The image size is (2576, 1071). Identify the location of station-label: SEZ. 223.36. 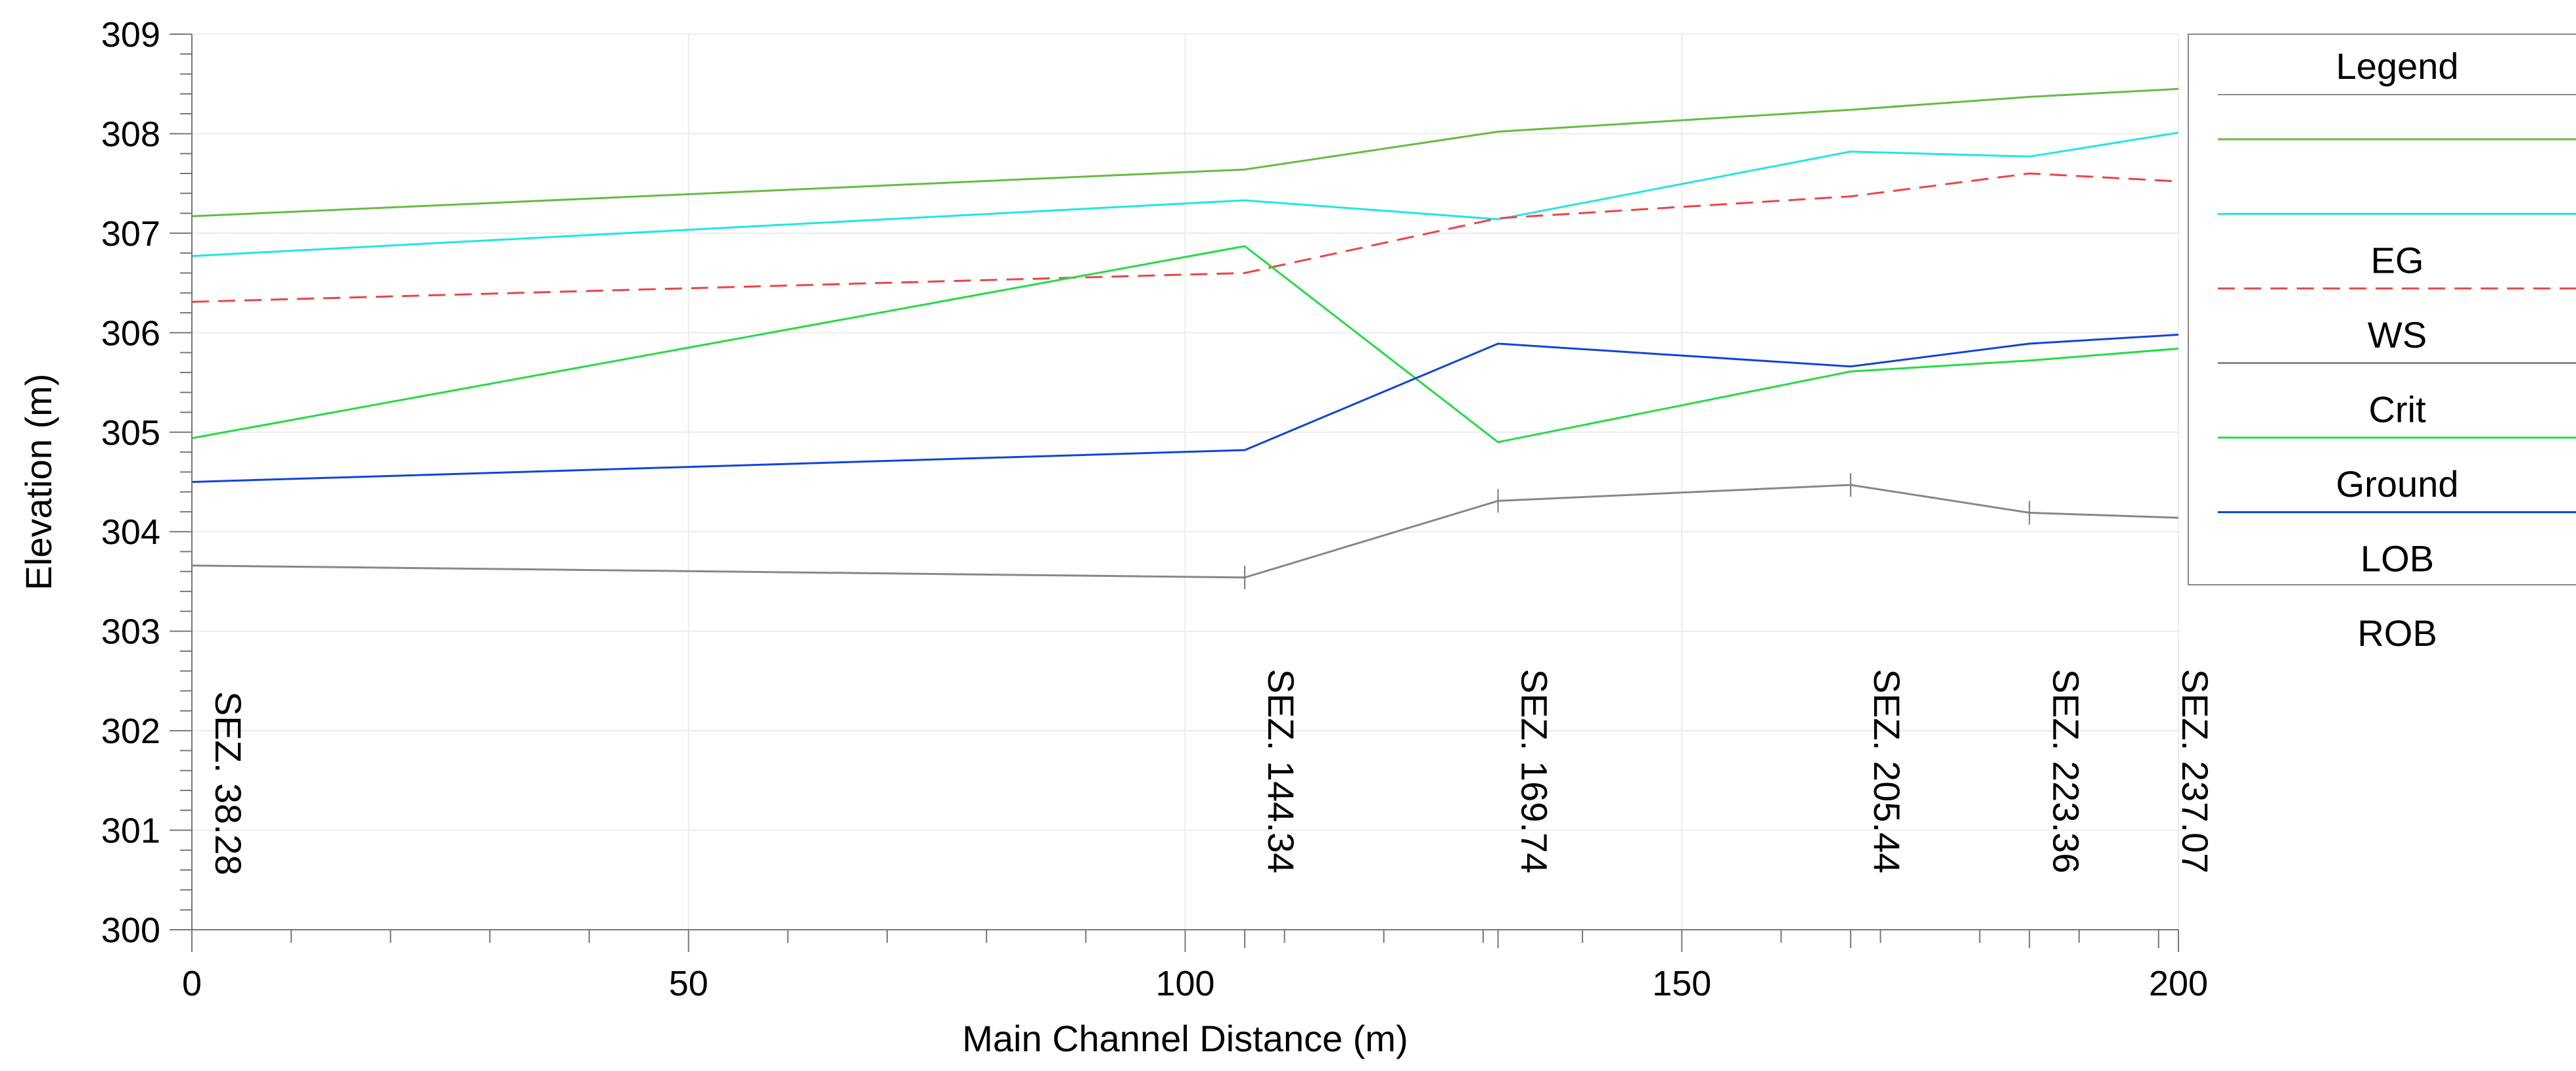
(2065, 771).